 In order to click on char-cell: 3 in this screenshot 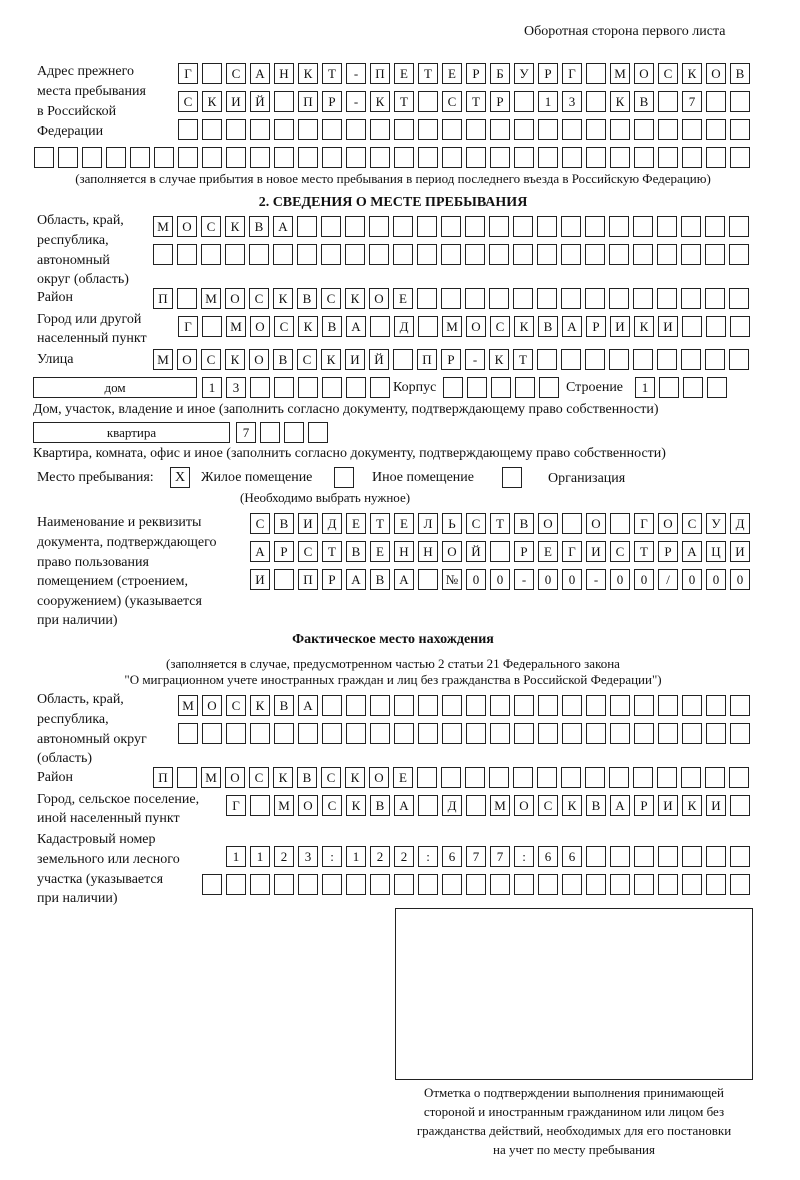, I will do `click(308, 856)`.